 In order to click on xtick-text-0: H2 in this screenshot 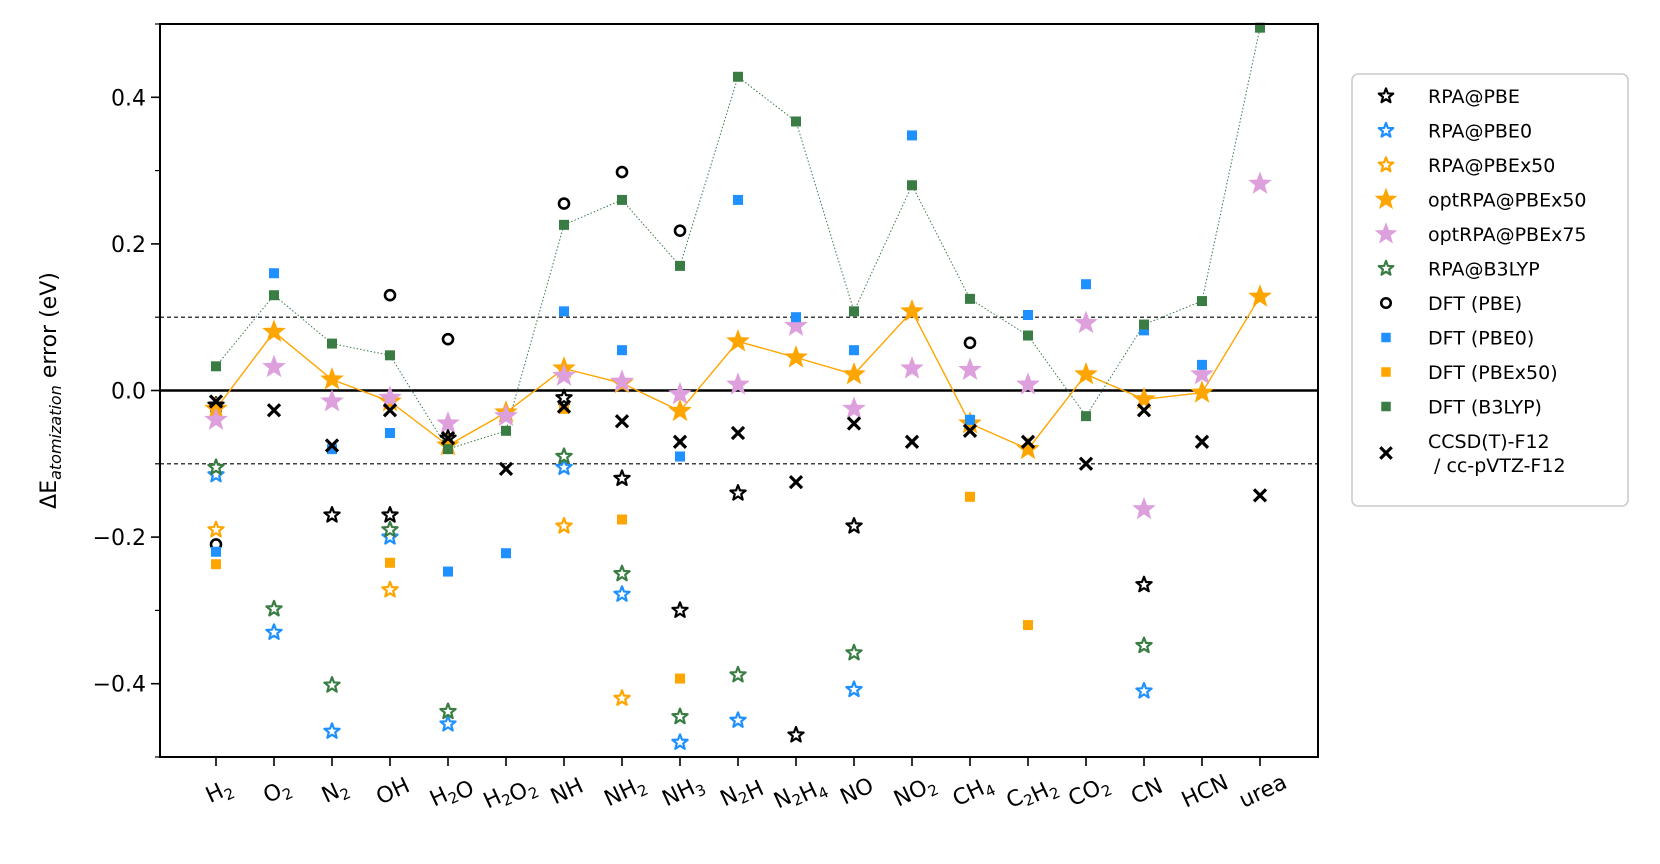, I will do `click(219, 793)`.